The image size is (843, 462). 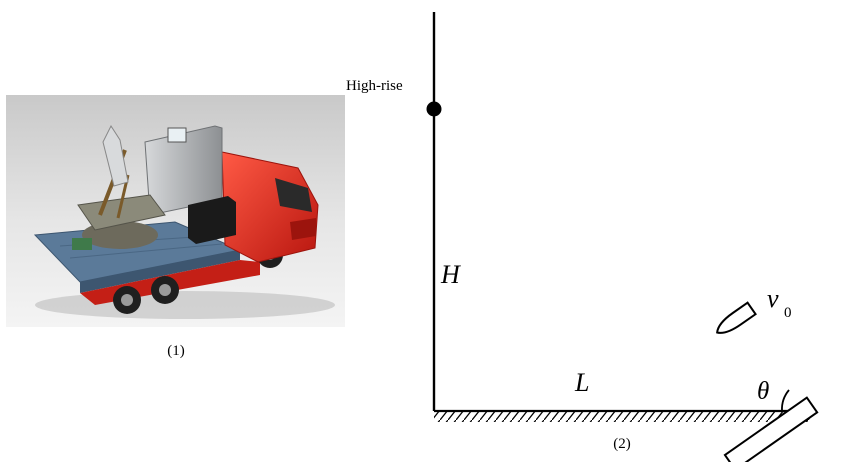 What do you see at coordinates (374, 86) in the screenshot?
I see `building-label: High-rise` at bounding box center [374, 86].